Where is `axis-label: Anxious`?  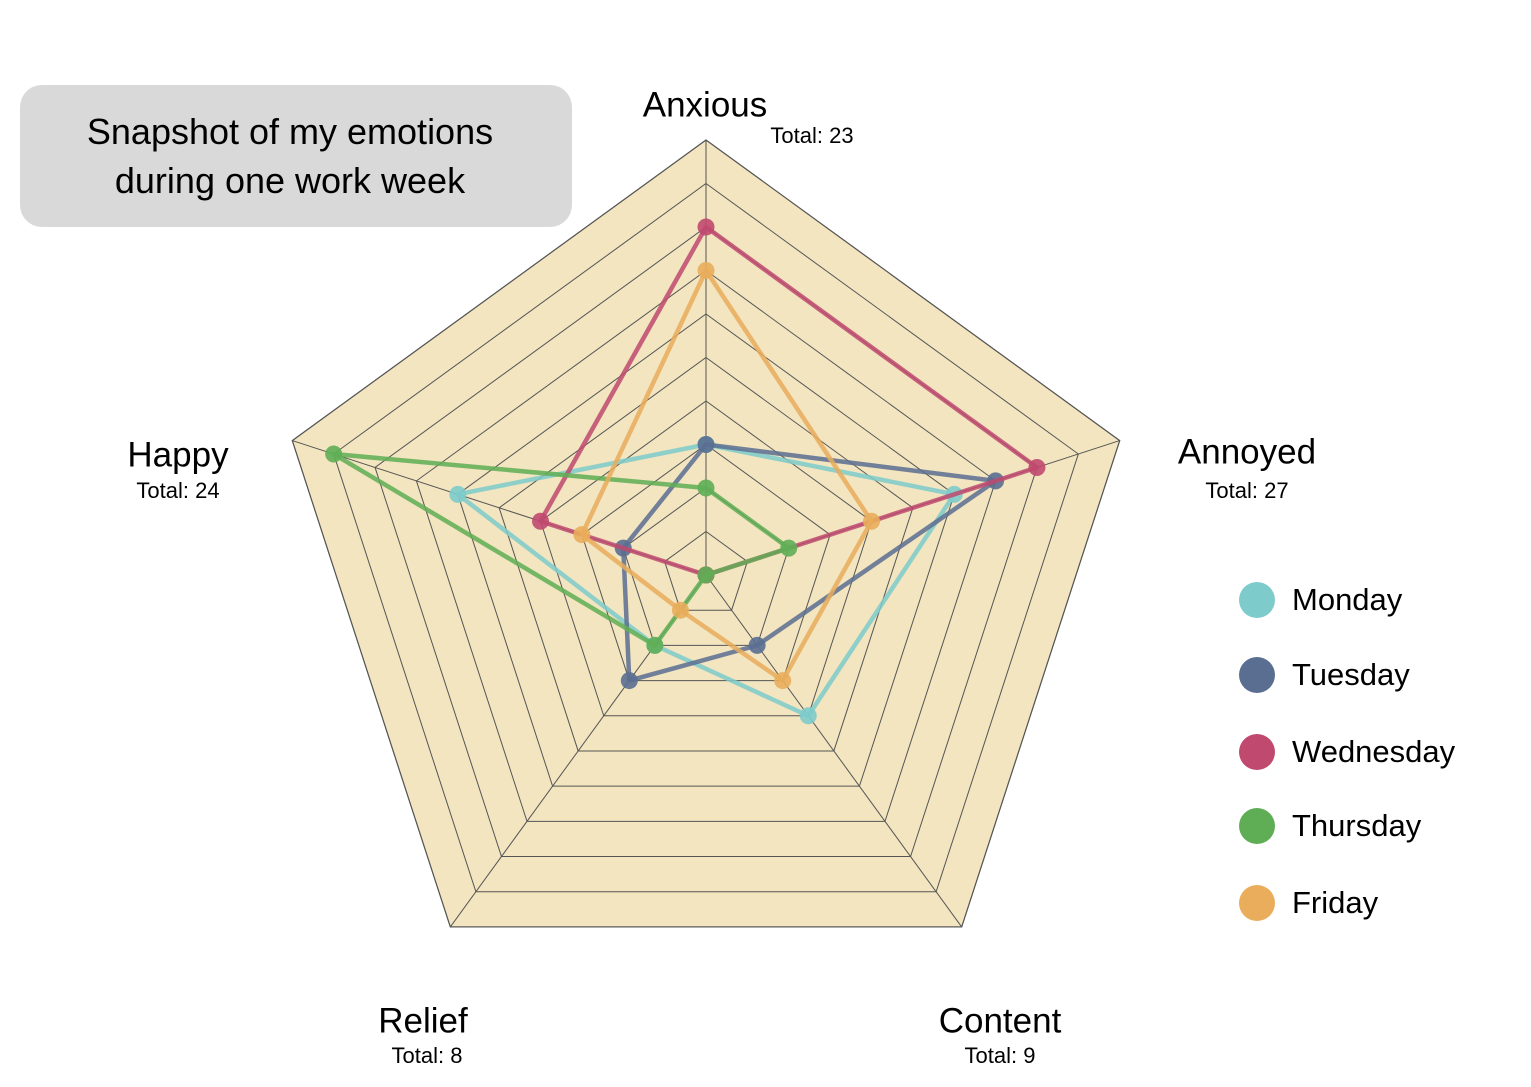
axis-label: Anxious is located at coordinates (705, 104).